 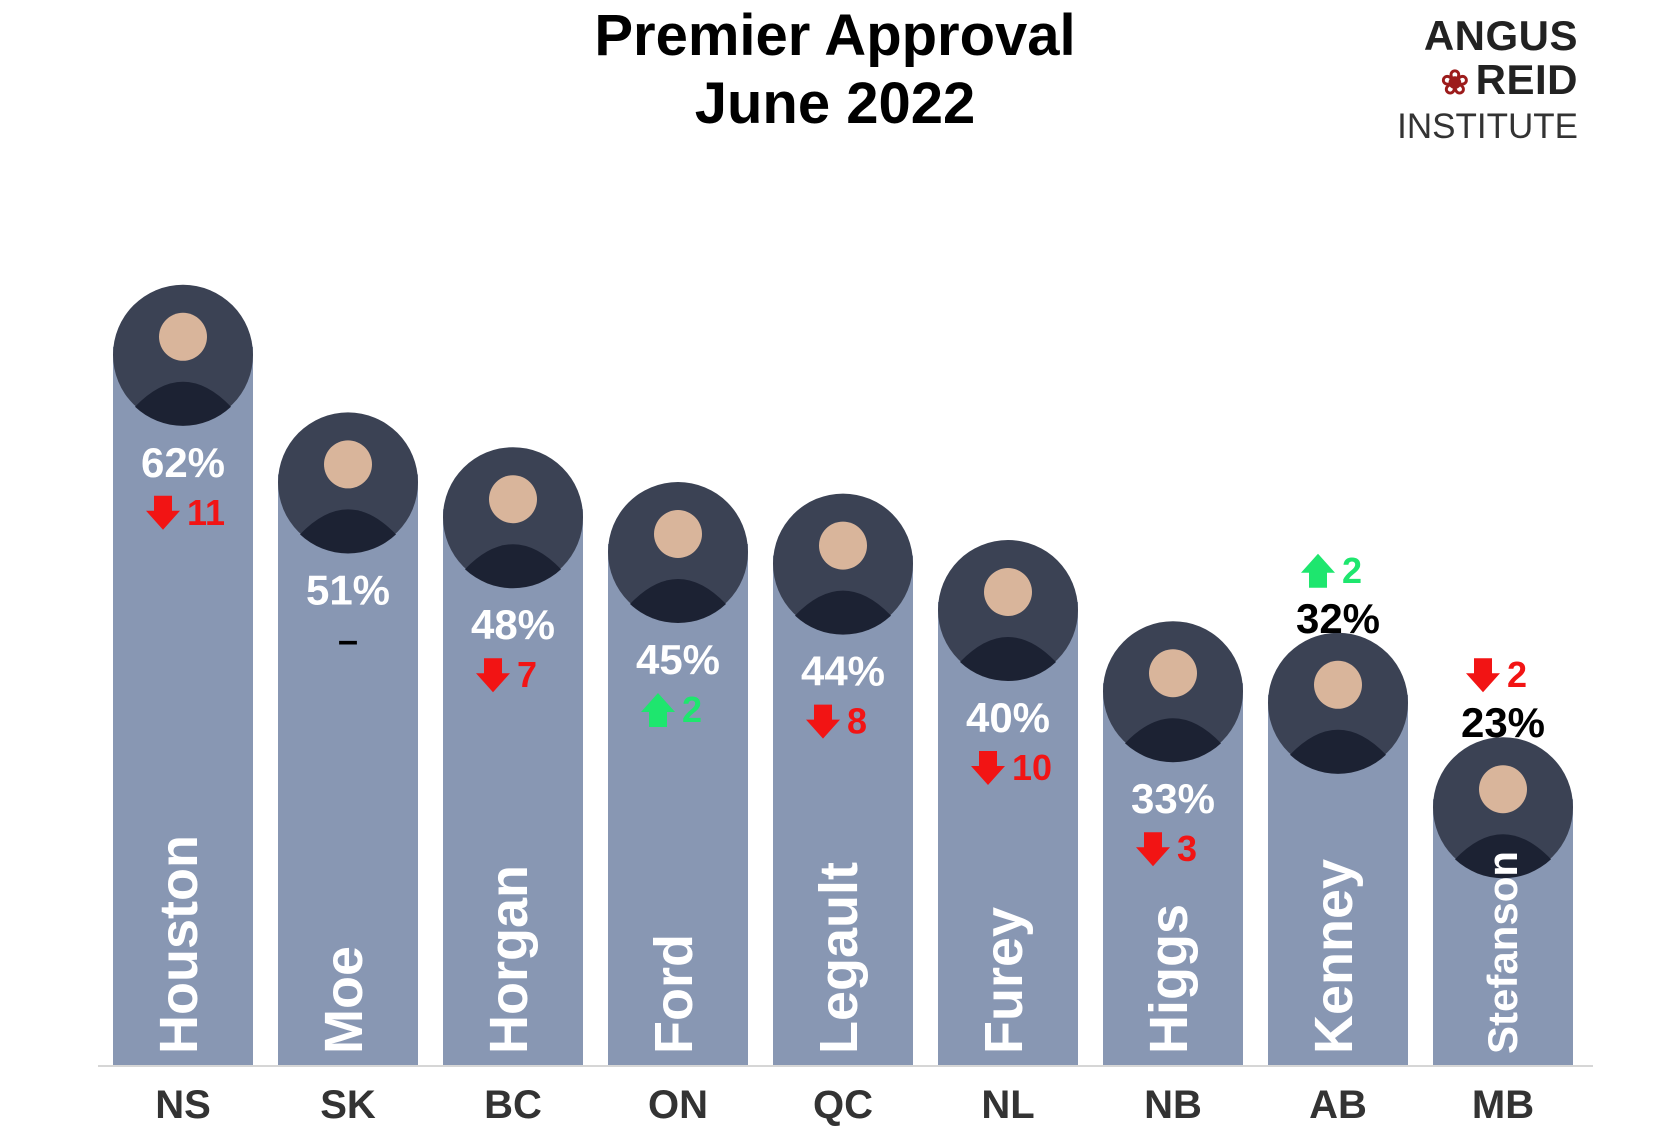 I want to click on premier-photo-suit-bc, so click(x=513, y=566).